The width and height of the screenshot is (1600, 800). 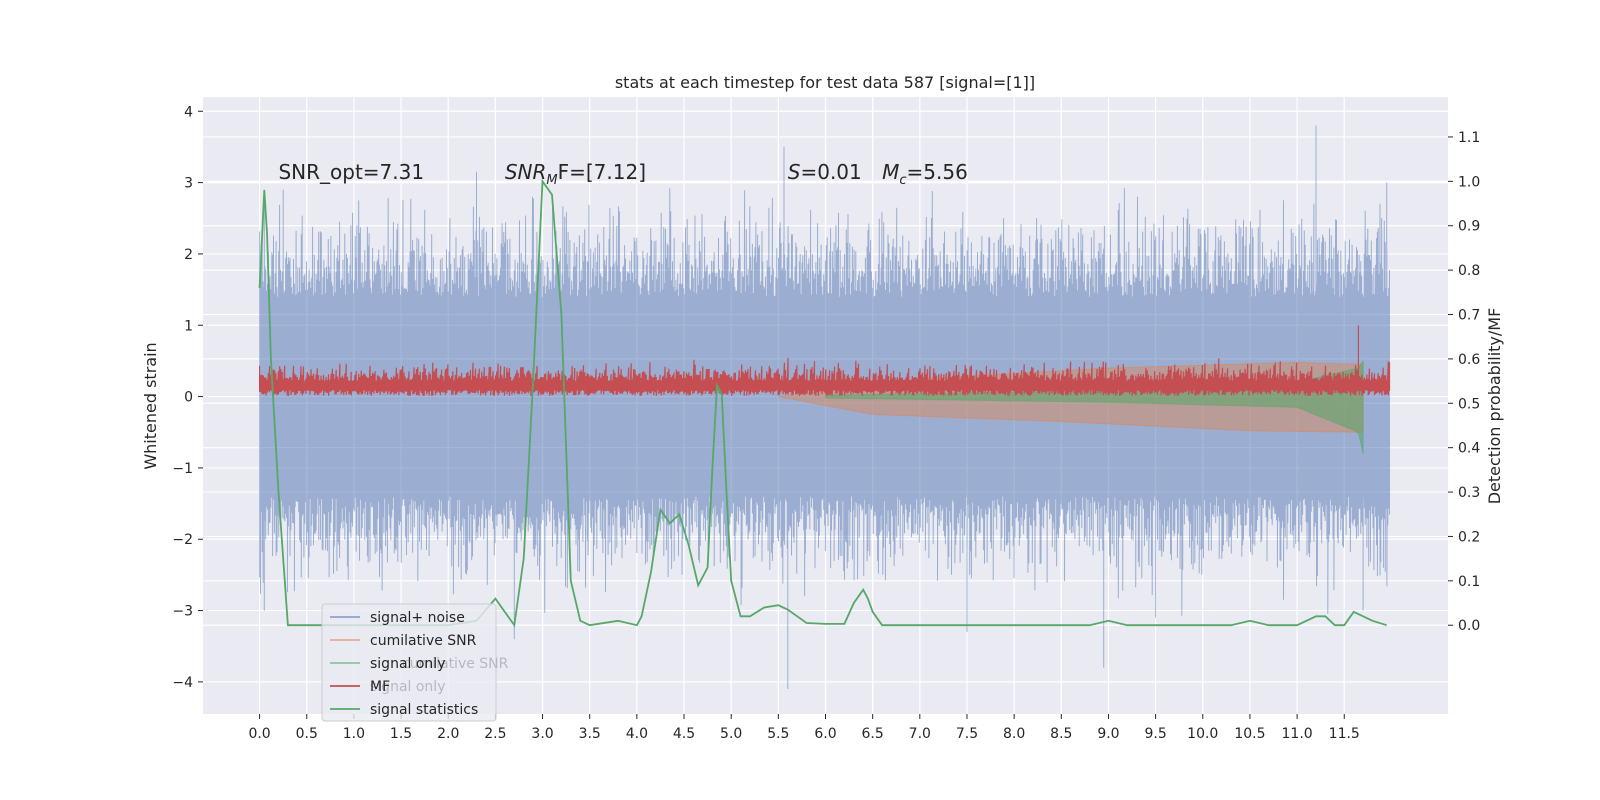 What do you see at coordinates (1469, 626) in the screenshot?
I see `y-right-tick-label: 0.0` at bounding box center [1469, 626].